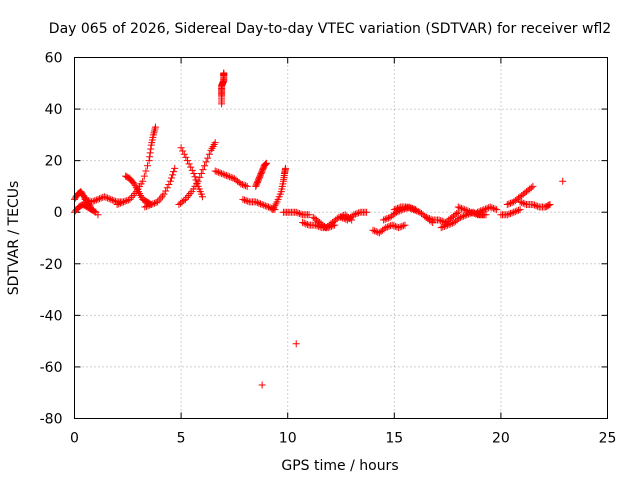  What do you see at coordinates (339, 466) in the screenshot?
I see `x-axis-label: GPS time / hours` at bounding box center [339, 466].